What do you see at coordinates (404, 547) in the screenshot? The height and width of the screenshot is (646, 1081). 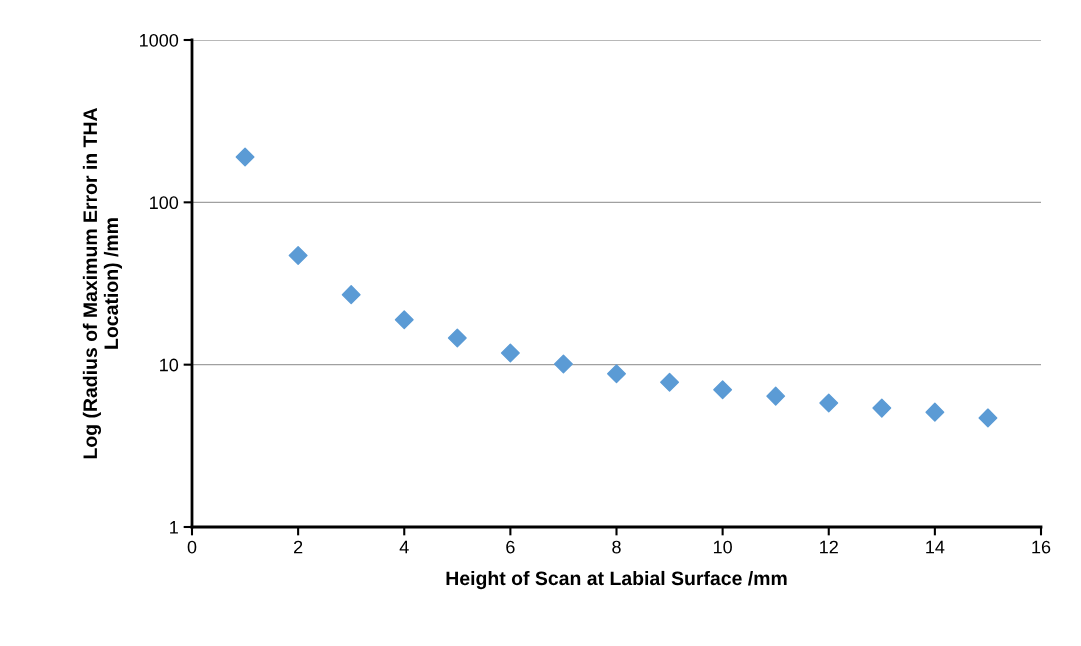 I see `x-tick-label: 4` at bounding box center [404, 547].